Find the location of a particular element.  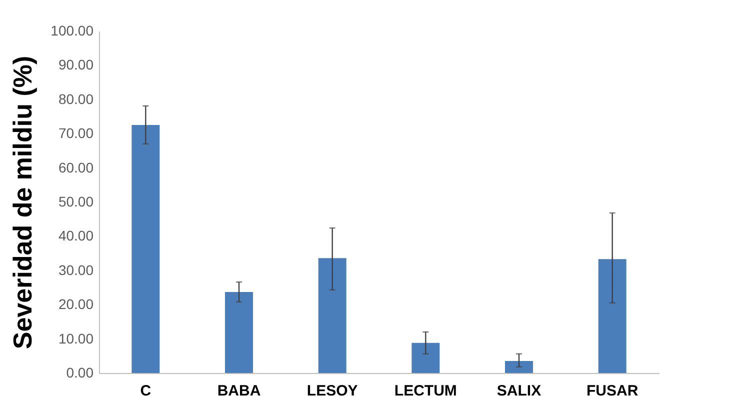

x-tick-label: LECTUM is located at coordinates (425, 391).